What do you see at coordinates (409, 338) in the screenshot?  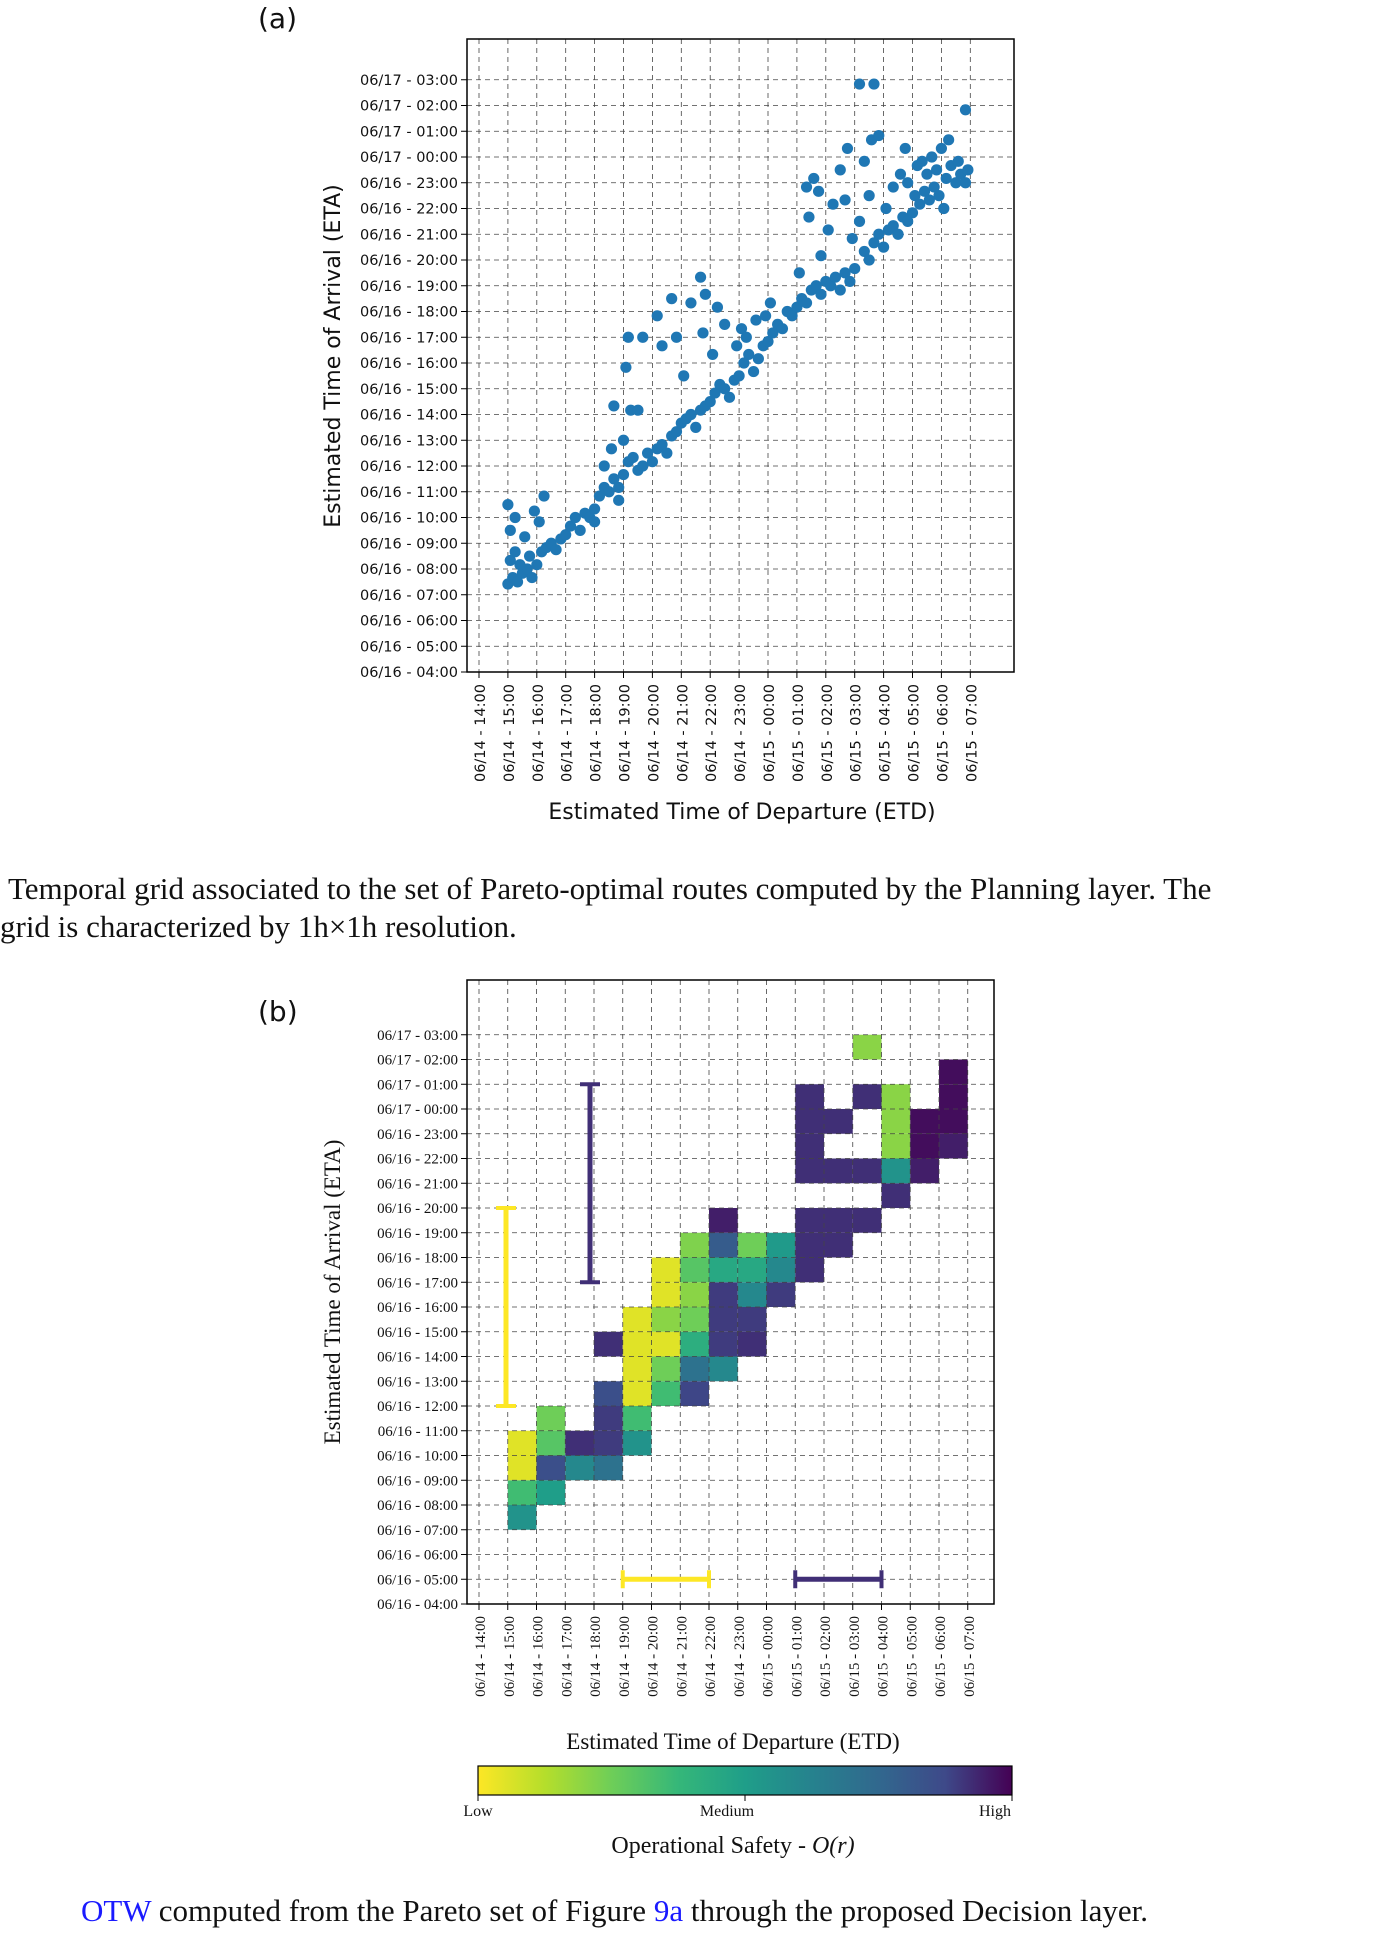 I see `y-tick-label: 06/16 - 17:00` at bounding box center [409, 338].